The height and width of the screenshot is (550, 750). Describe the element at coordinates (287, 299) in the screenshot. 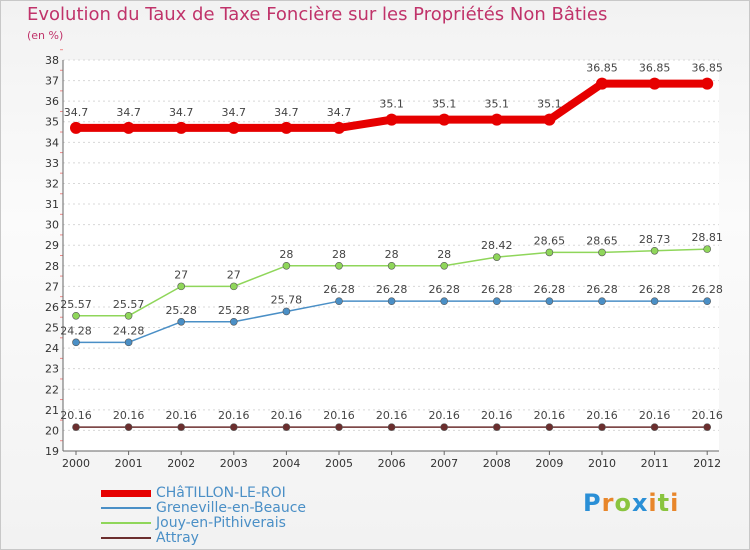

I see `data-label: 25.78` at that location.